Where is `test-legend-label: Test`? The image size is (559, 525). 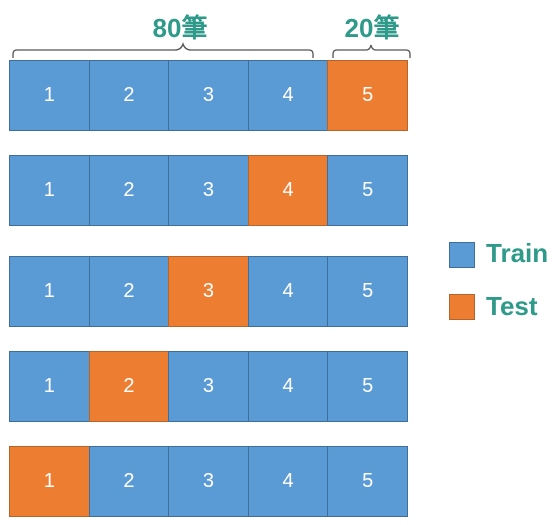 test-legend-label: Test is located at coordinates (512, 306).